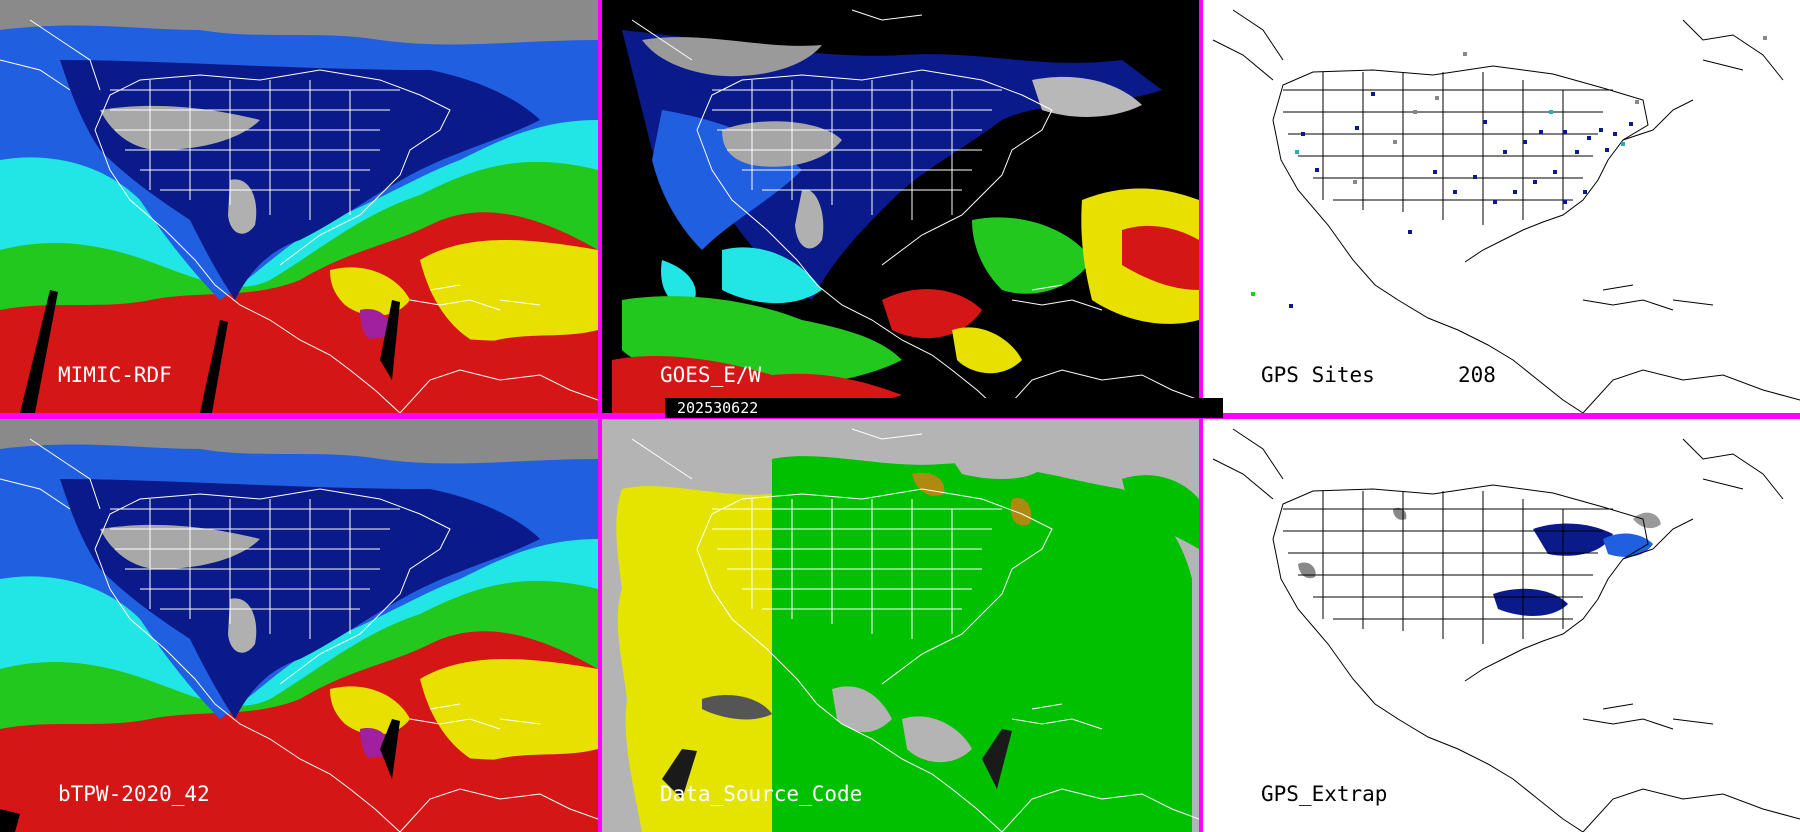 Image resolution: width=1800 pixels, height=832 pixels. What do you see at coordinates (1477, 375) in the screenshot?
I see `gps-sites-count: 208` at bounding box center [1477, 375].